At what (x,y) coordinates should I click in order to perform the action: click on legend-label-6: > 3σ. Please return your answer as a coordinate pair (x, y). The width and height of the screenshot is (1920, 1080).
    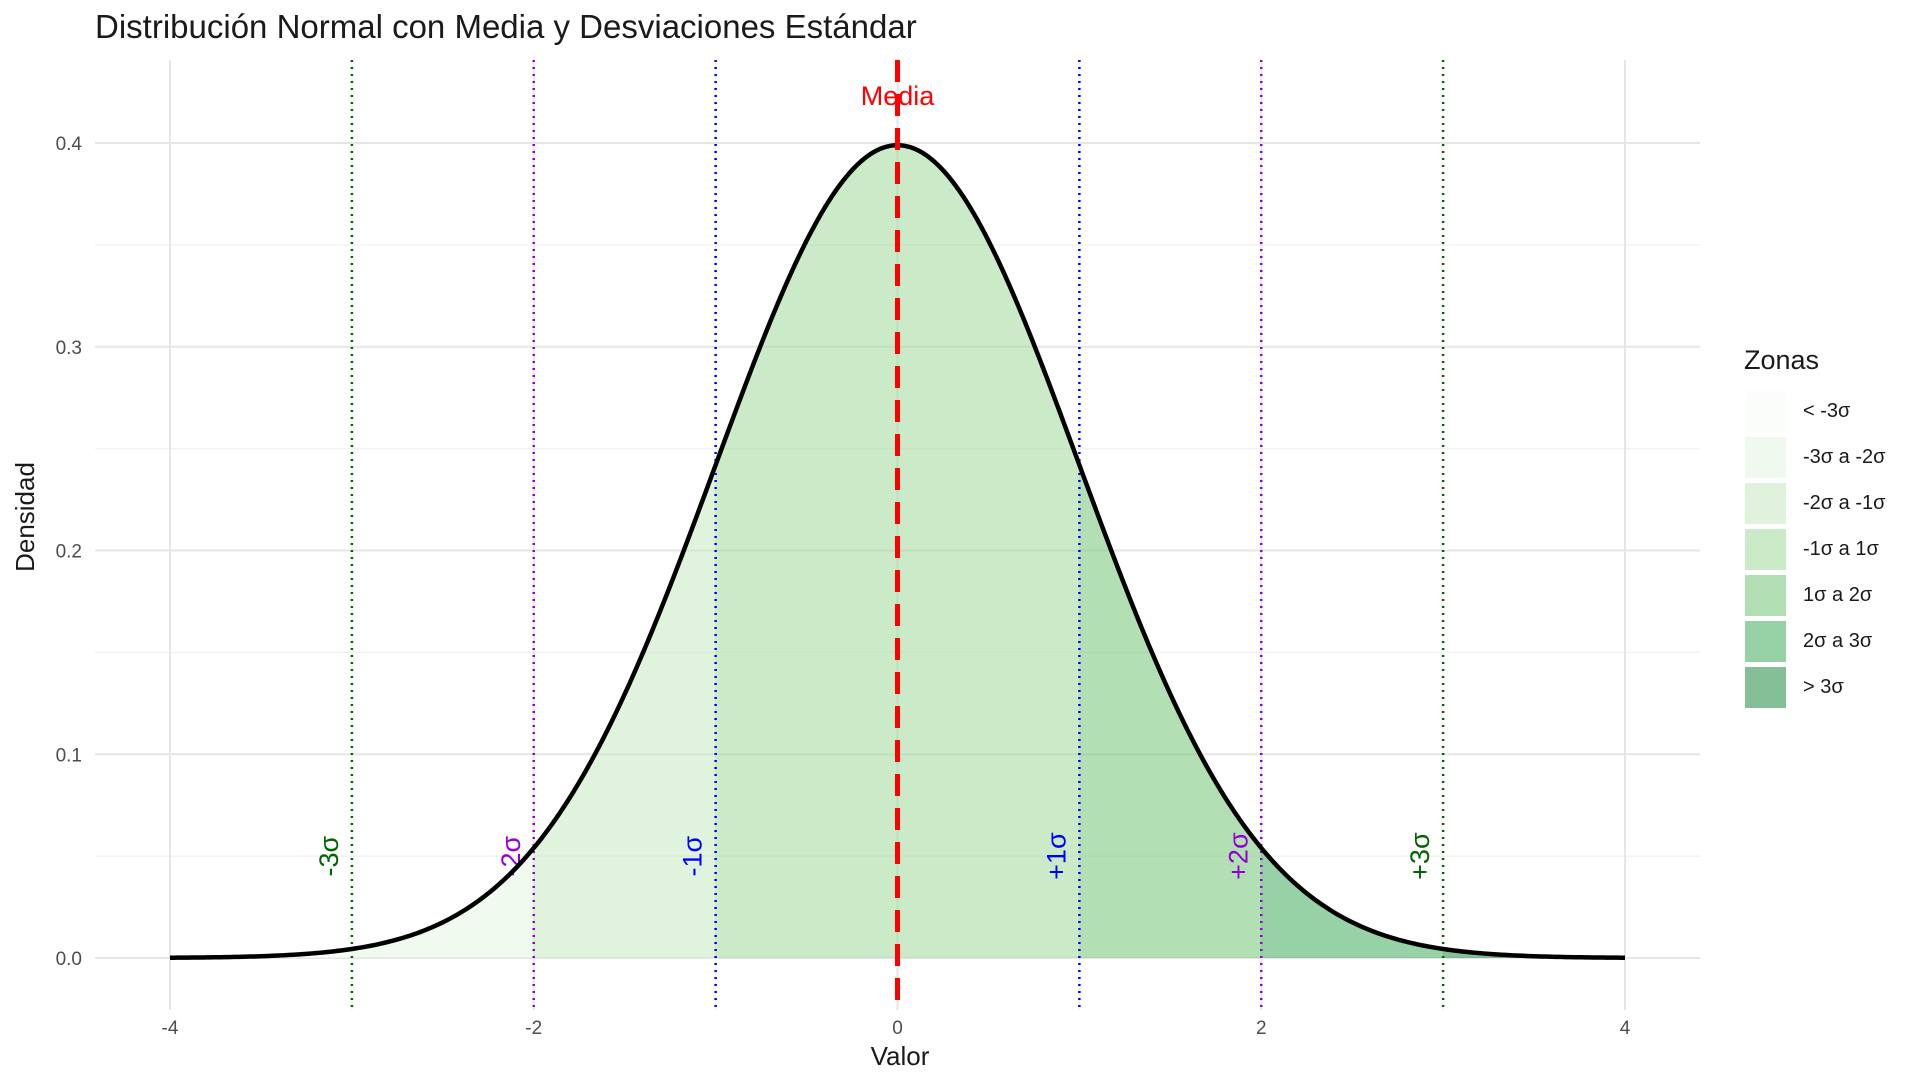
    Looking at the image, I should click on (1823, 686).